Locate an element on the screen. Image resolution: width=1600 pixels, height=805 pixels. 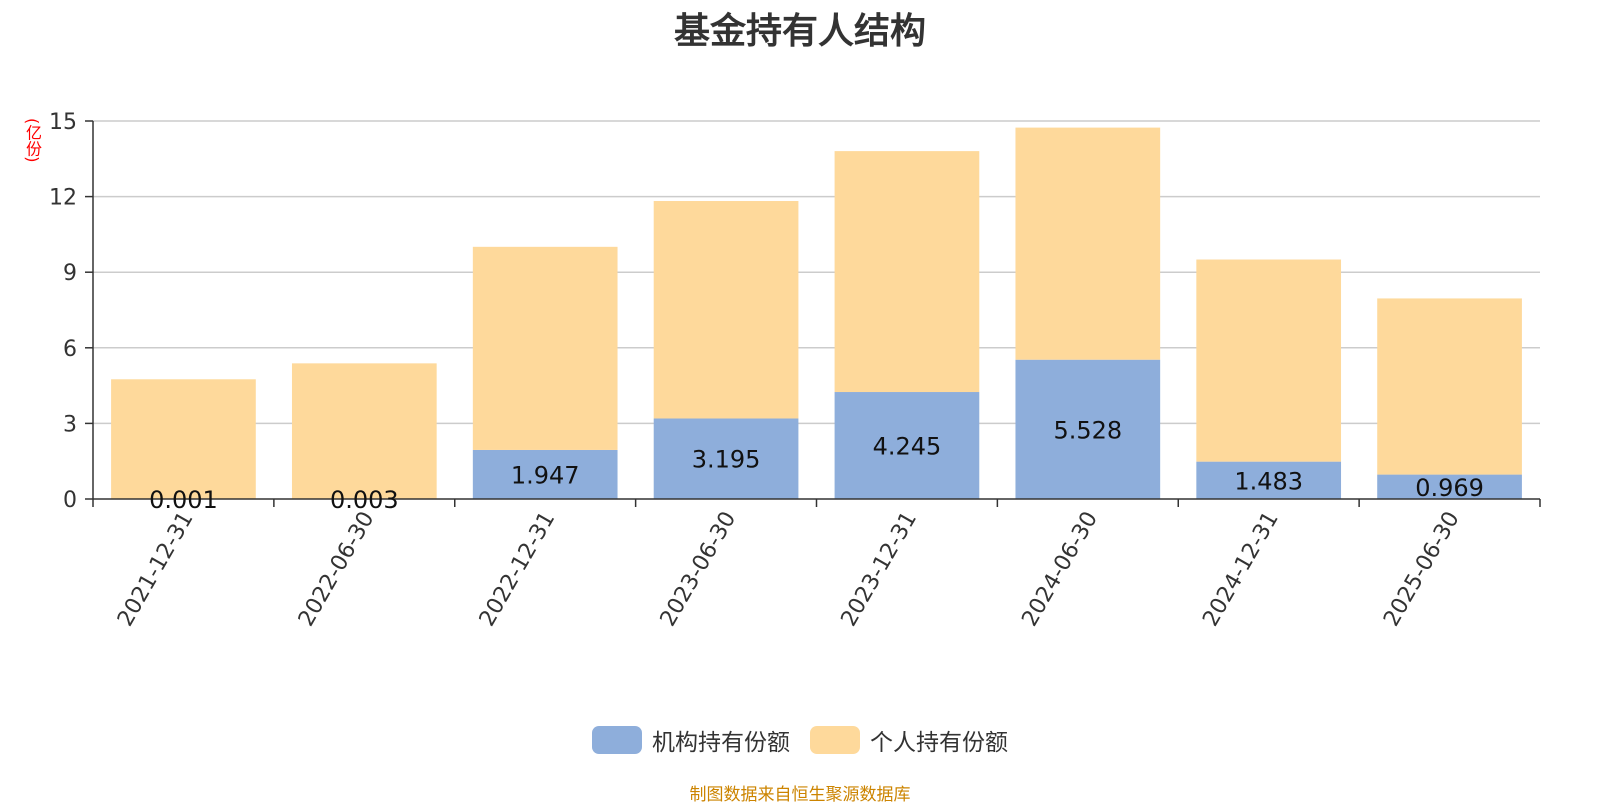
x-tick-label: 2022-06-30 is located at coordinates (337, 569).